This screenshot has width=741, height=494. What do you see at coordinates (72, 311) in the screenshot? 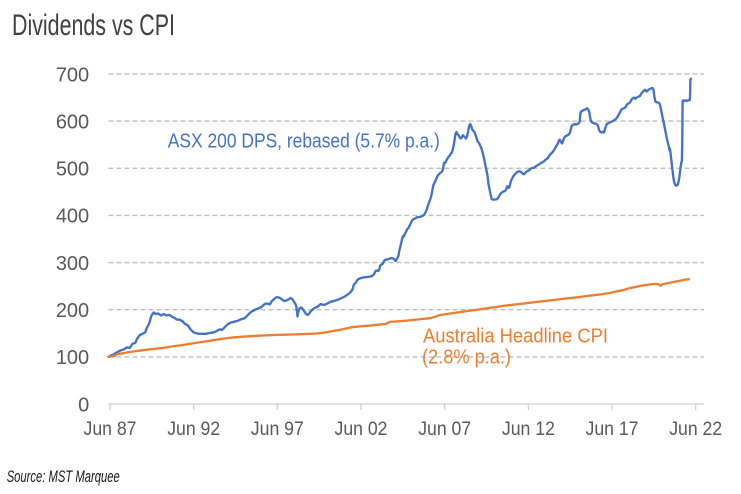
I see `svg-text: 200` at bounding box center [72, 311].